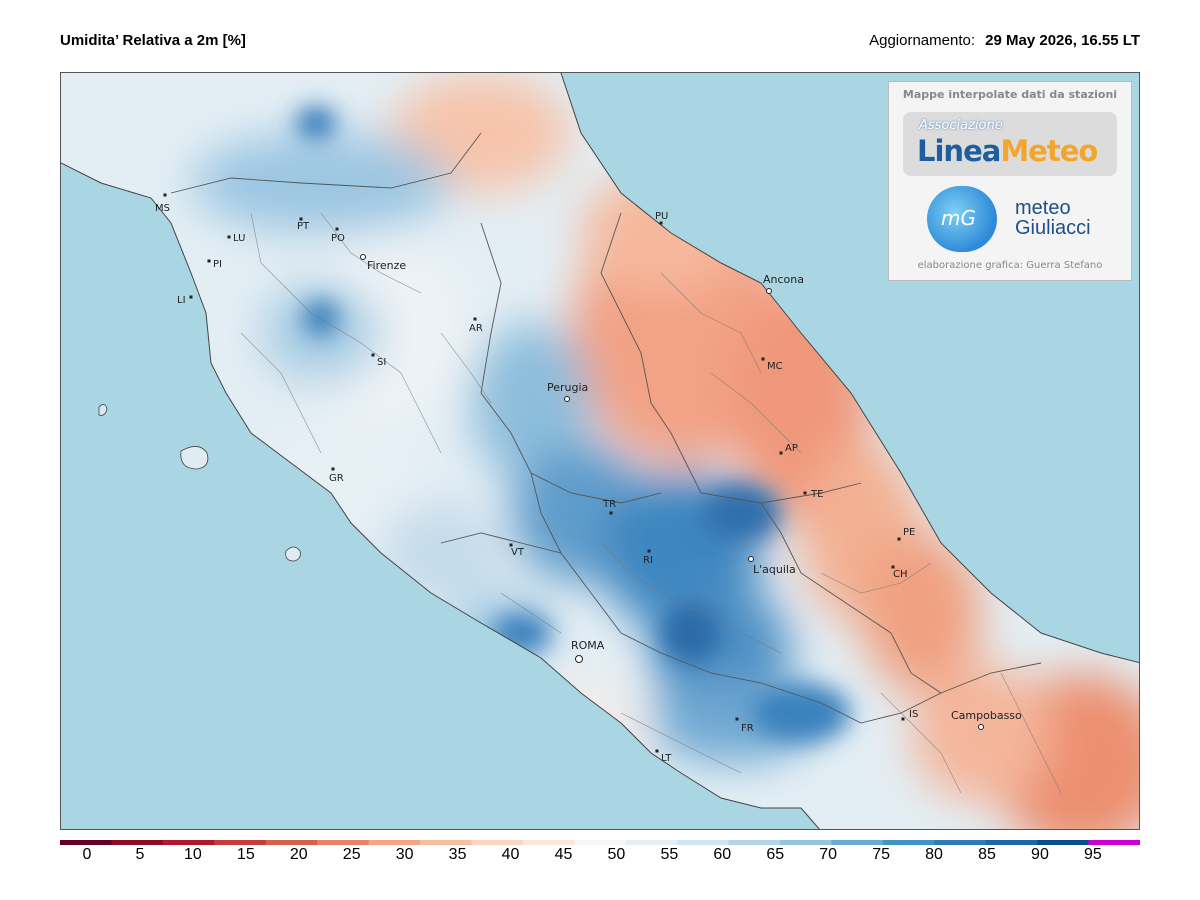 The height and width of the screenshot is (900, 1200). I want to click on update-timestamp: 29 May 2026, 16.55 LT, so click(1062, 40).